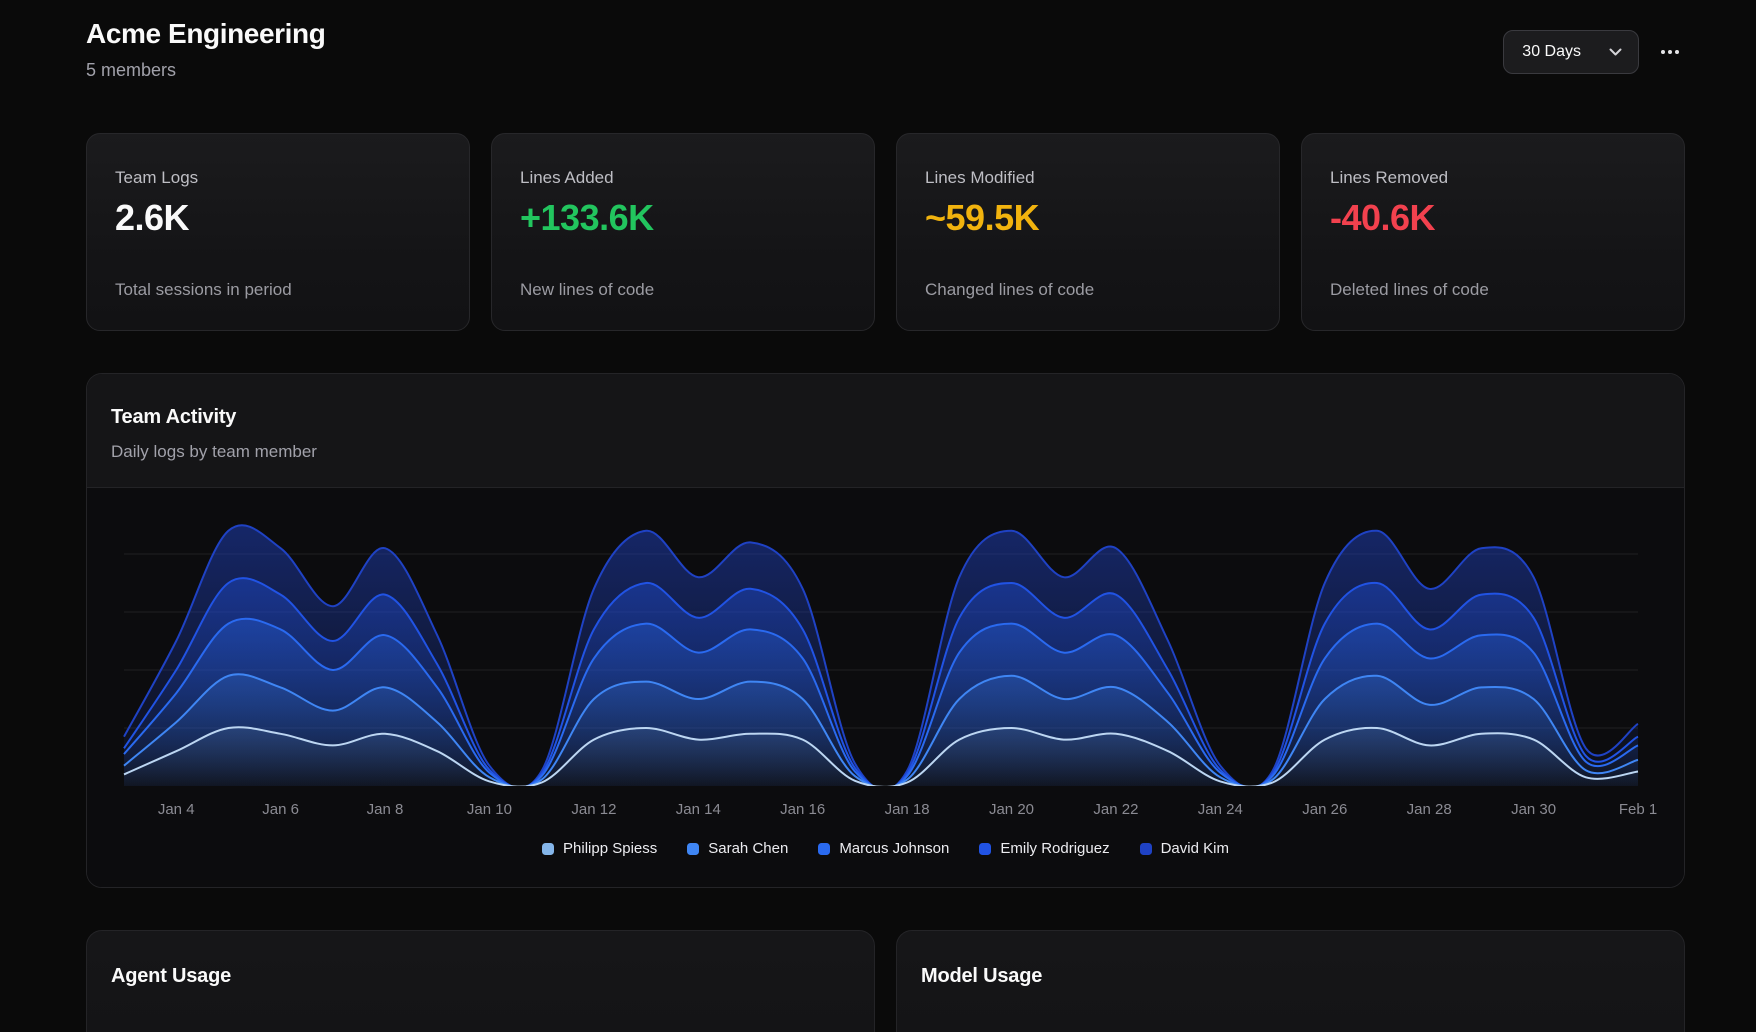 This screenshot has width=1756, height=1032. I want to click on legend-label: Philipp Spiess, so click(610, 848).